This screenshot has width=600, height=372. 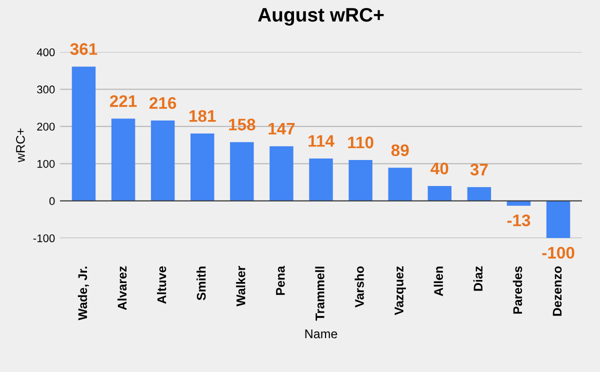 I want to click on x-tick-label: Wade, Jr., so click(x=83, y=293).